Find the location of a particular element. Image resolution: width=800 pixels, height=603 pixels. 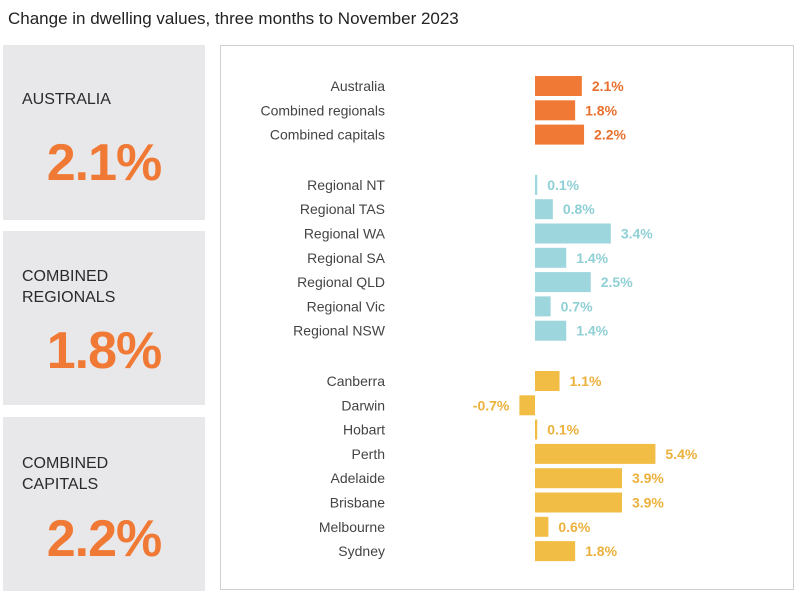

bar-darwin is located at coordinates (527, 405).